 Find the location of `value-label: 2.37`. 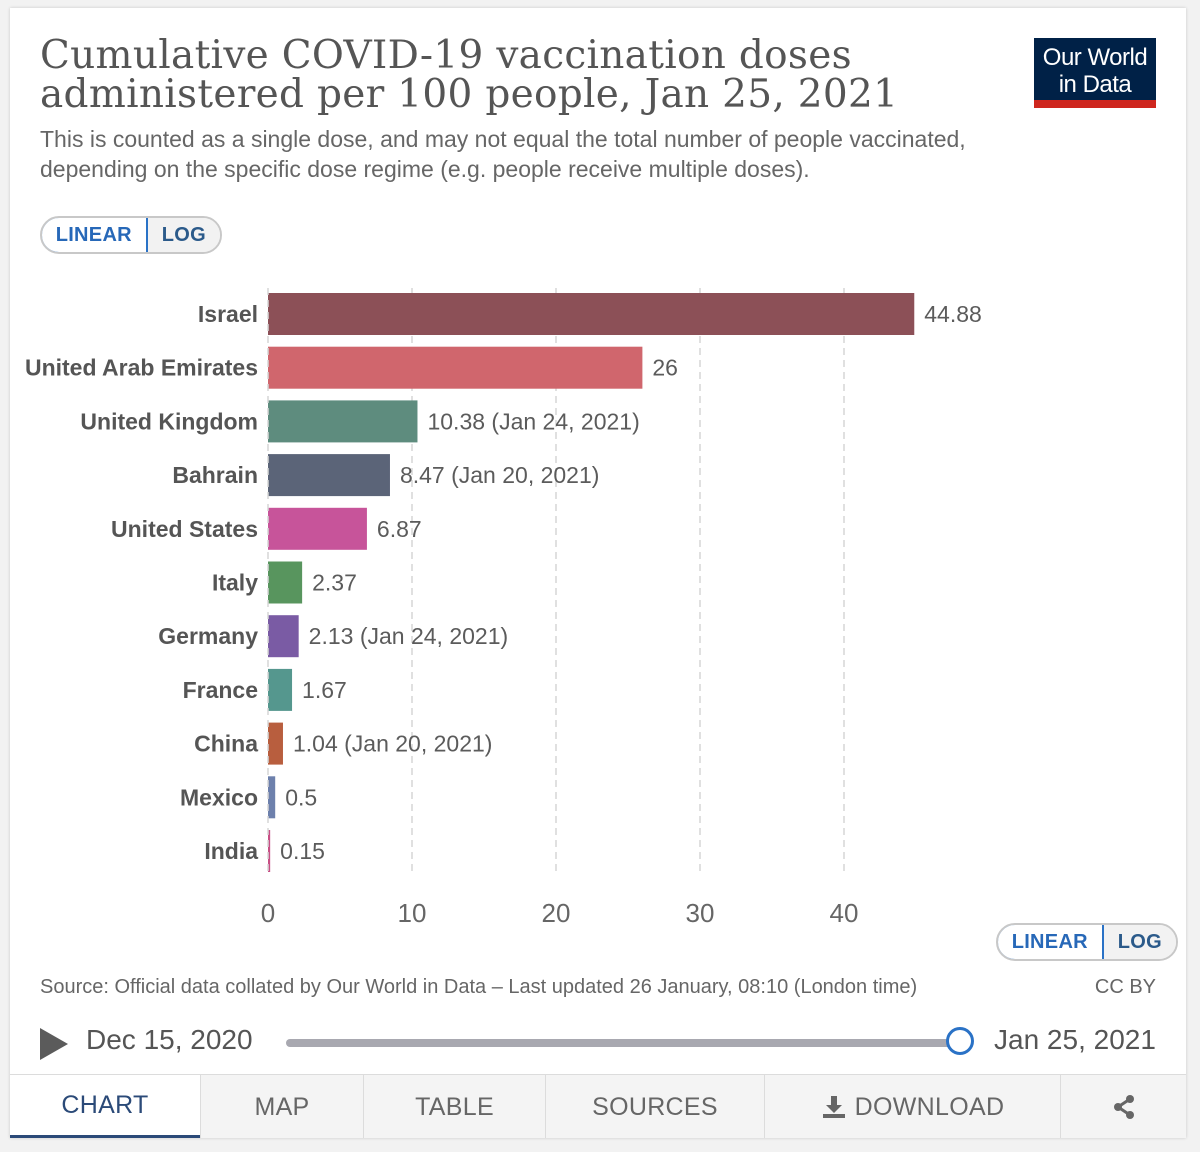

value-label: 2.37 is located at coordinates (334, 583).